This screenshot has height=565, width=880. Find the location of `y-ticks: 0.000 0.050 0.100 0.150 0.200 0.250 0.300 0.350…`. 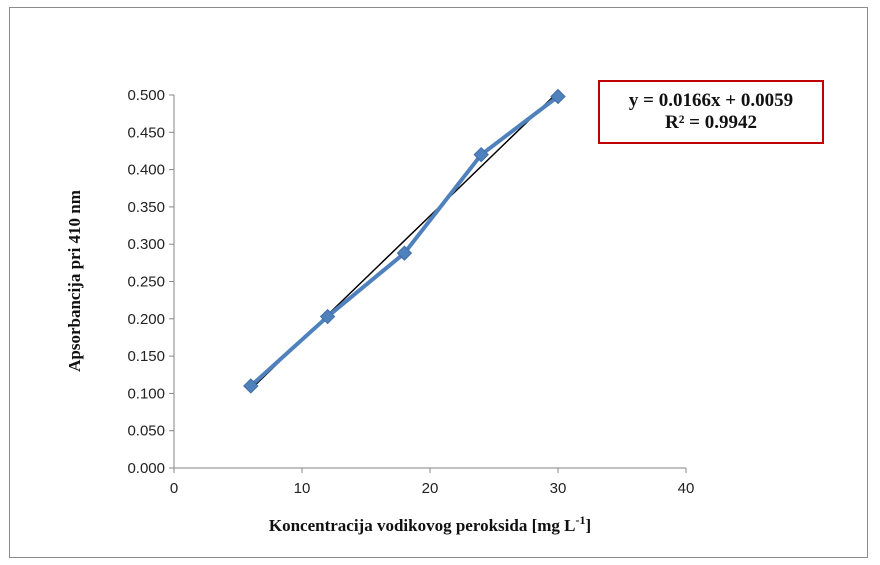

y-ticks: 0.000 0.050 0.100 0.150 0.200 0.250 0.300 0.350… is located at coordinates (150, 282).